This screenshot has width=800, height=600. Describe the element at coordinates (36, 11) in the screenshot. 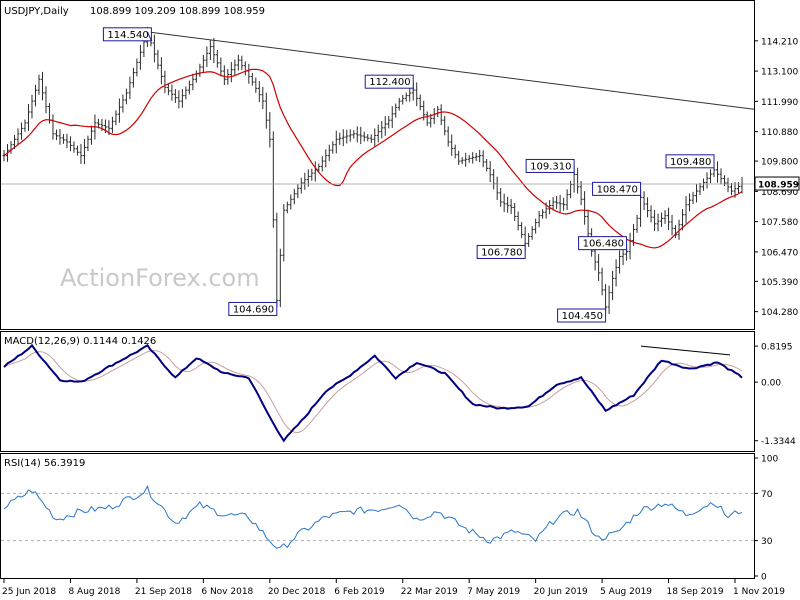

I see `chart-title: USDJPY,Daily` at that location.